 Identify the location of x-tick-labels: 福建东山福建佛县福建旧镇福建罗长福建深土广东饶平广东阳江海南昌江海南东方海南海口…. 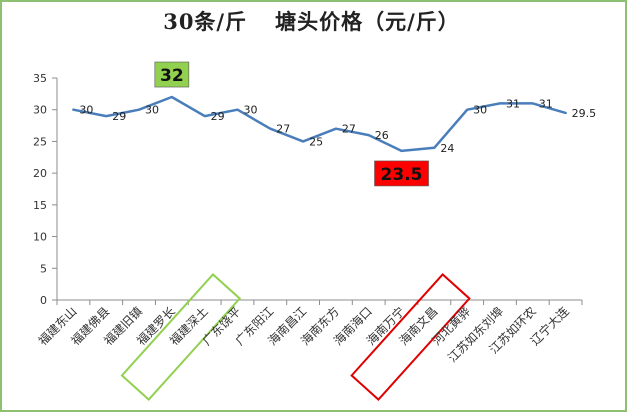
(303, 335).